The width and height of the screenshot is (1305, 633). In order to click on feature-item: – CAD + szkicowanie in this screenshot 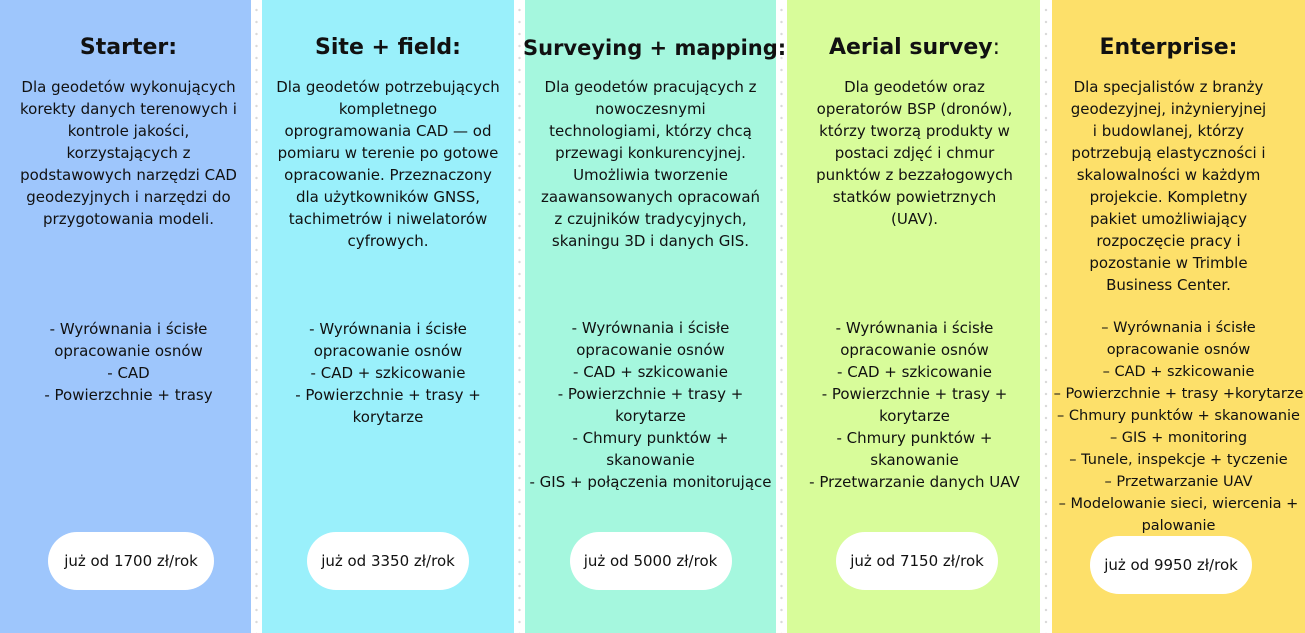, I will do `click(1178, 372)`.